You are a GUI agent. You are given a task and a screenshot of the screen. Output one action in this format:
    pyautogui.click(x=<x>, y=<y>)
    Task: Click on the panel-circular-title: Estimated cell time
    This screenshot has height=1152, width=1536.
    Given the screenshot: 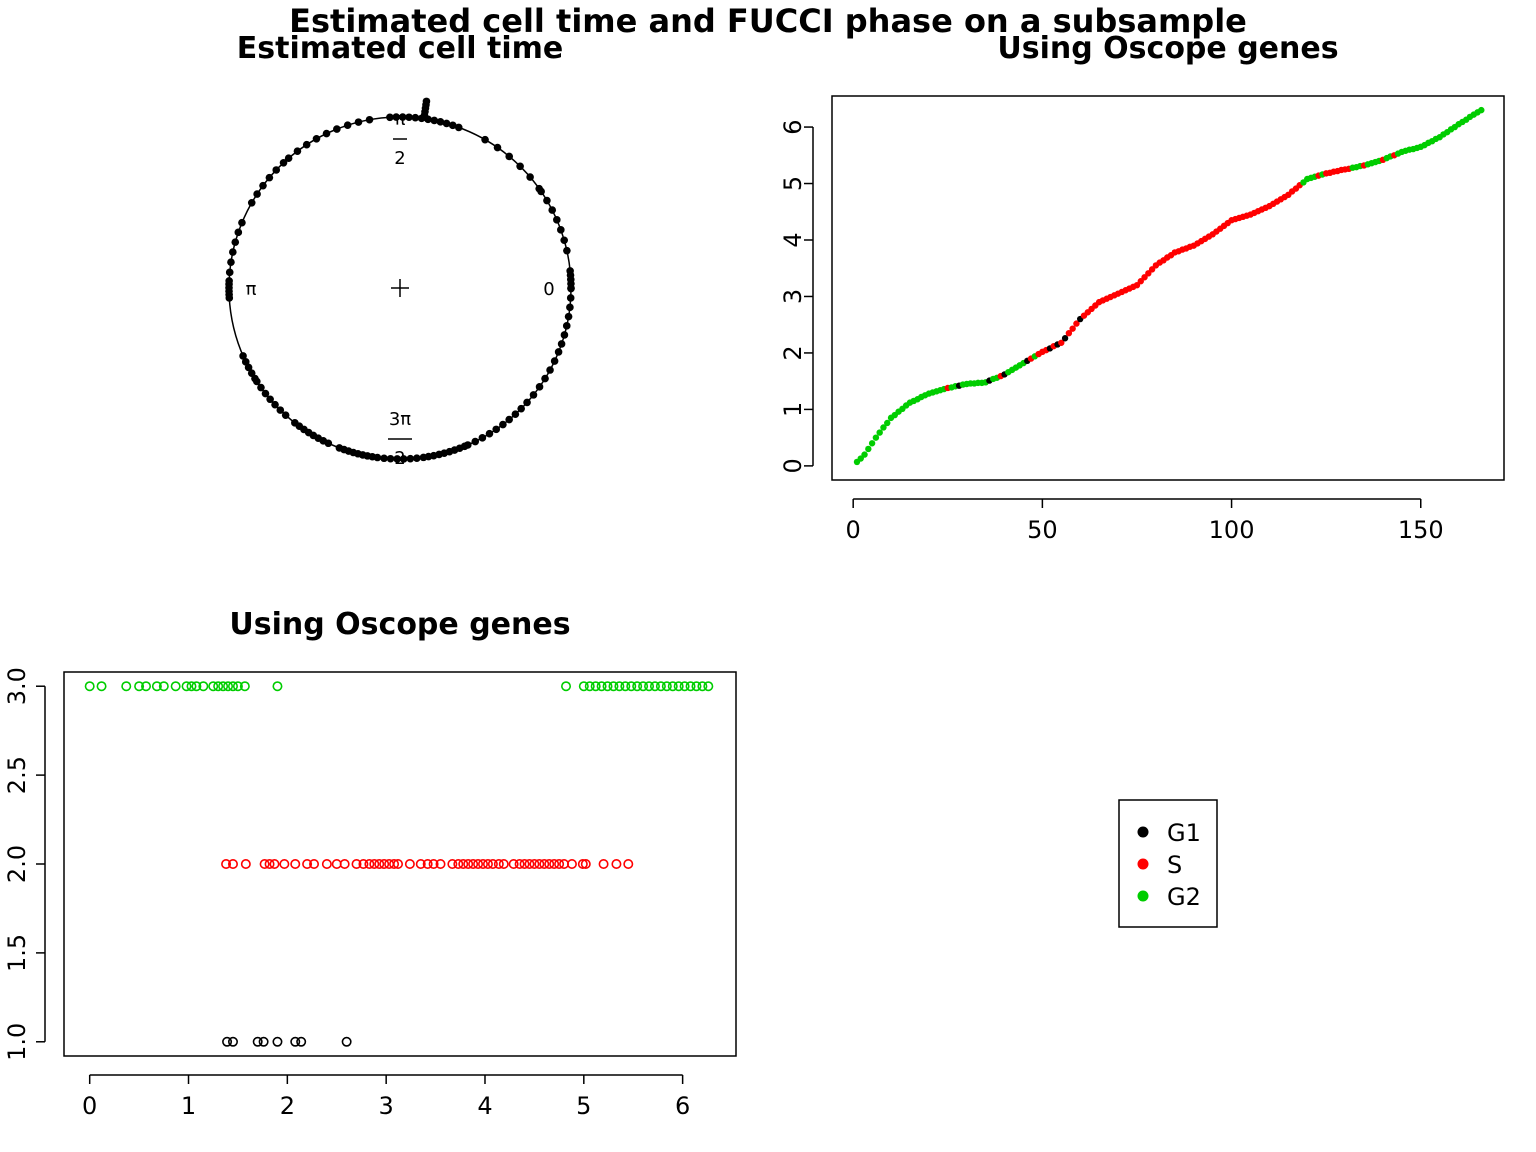 What is the action you would take?
    pyautogui.click(x=400, y=48)
    